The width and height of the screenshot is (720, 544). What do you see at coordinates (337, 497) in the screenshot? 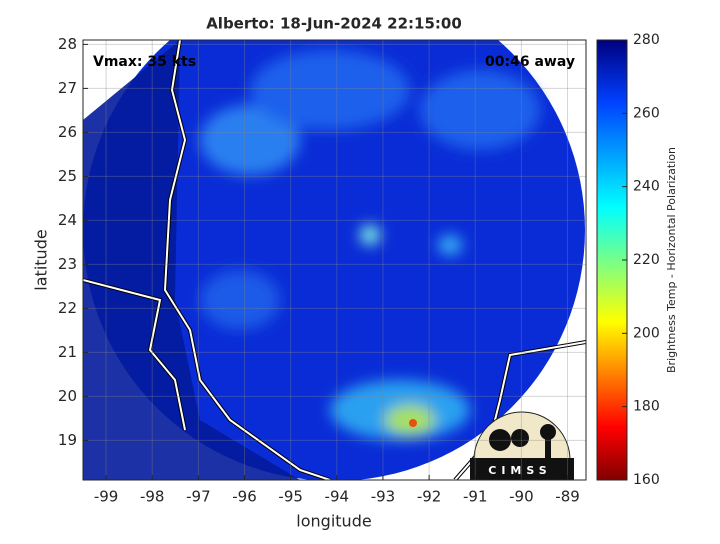
I see `x-tick-label: -94` at bounding box center [337, 497].